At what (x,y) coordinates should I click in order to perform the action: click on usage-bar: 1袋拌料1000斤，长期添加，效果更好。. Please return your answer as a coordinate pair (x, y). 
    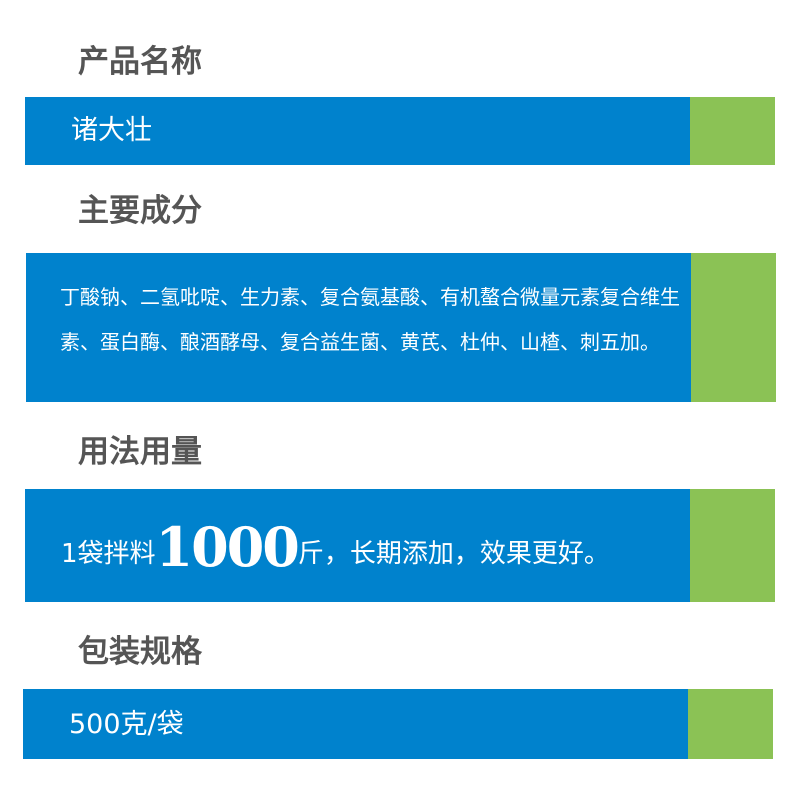
    Looking at the image, I should click on (400, 545).